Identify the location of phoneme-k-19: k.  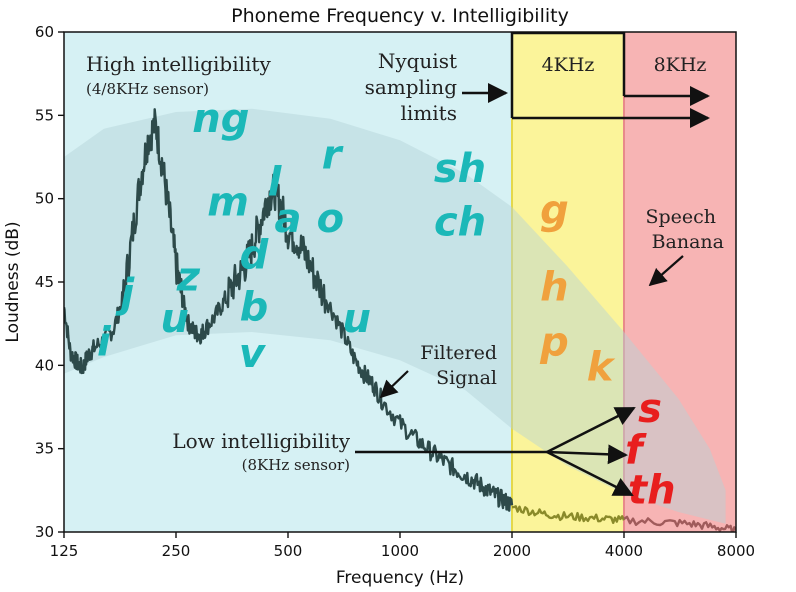
(601, 367).